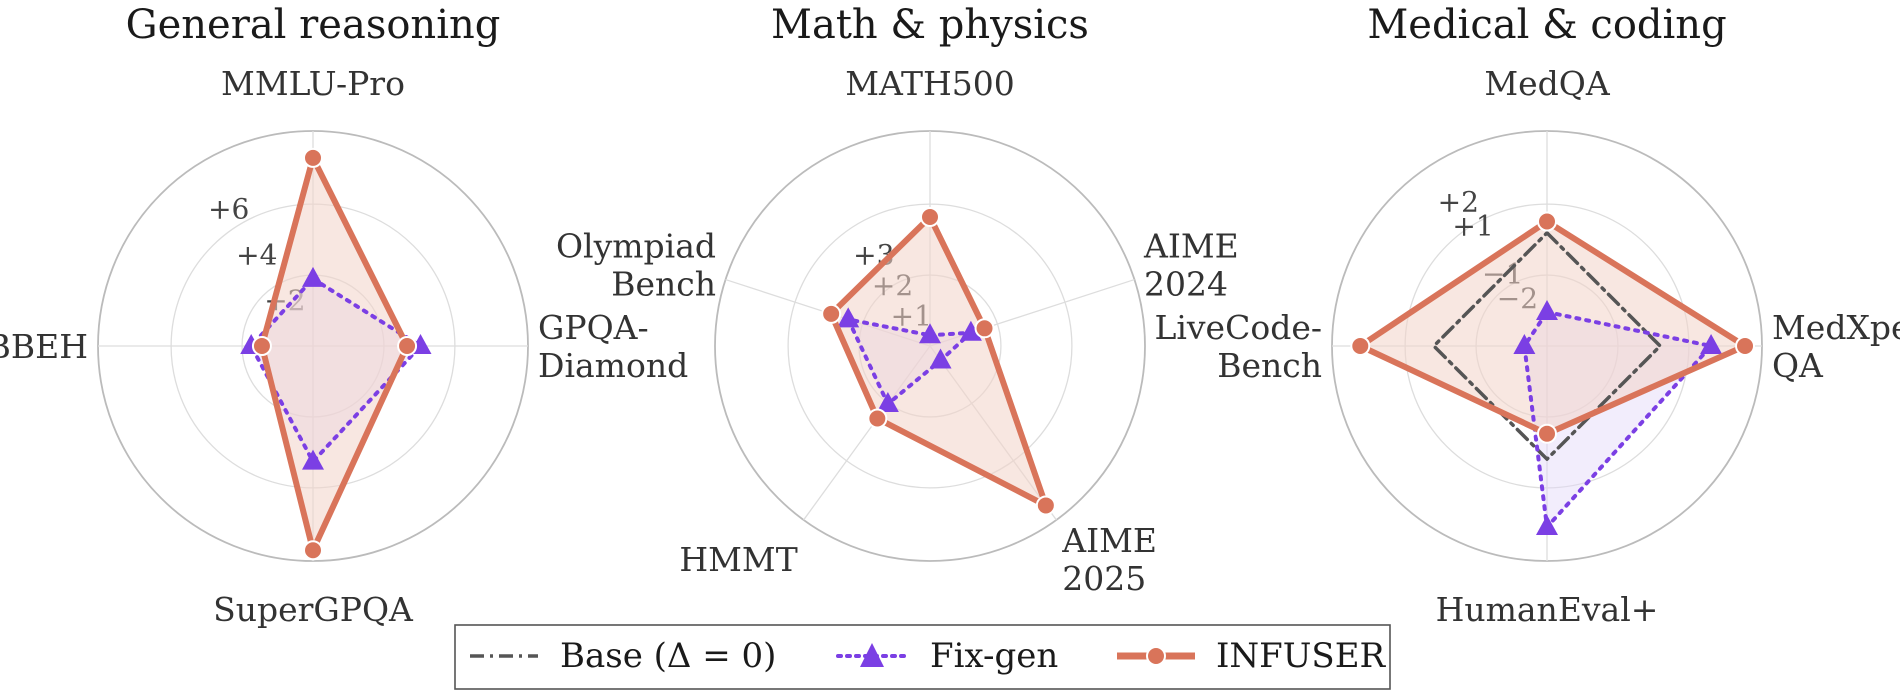  I want to click on legend-label-fixgen: Fix-gen, so click(994, 656).